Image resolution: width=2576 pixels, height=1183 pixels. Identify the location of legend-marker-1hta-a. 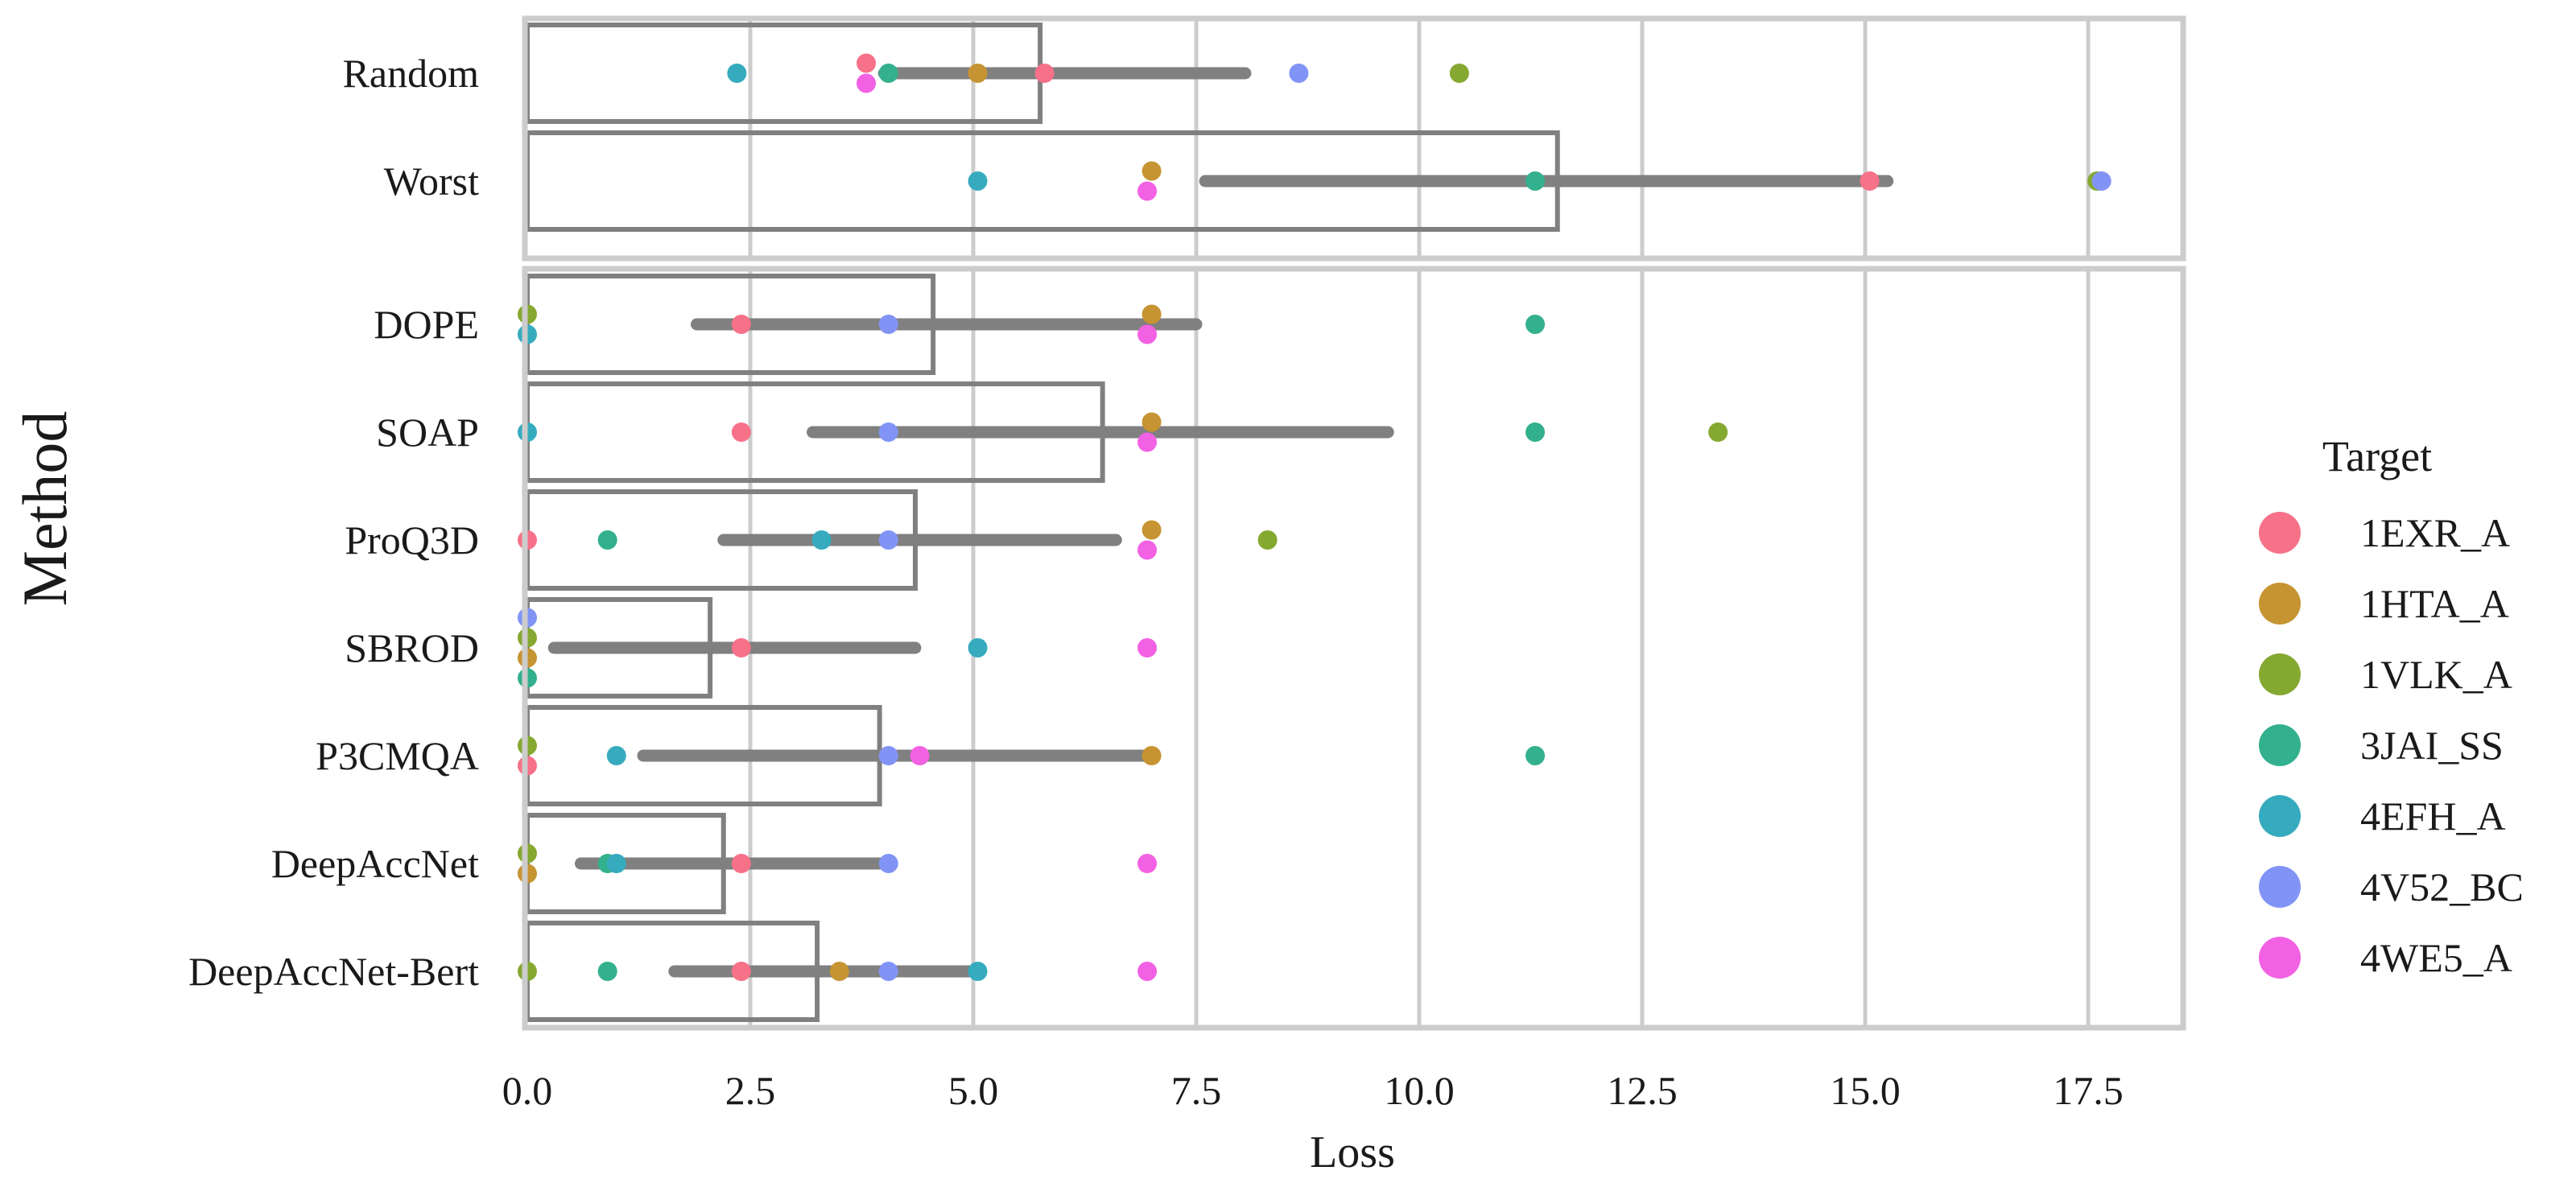
(2280, 603).